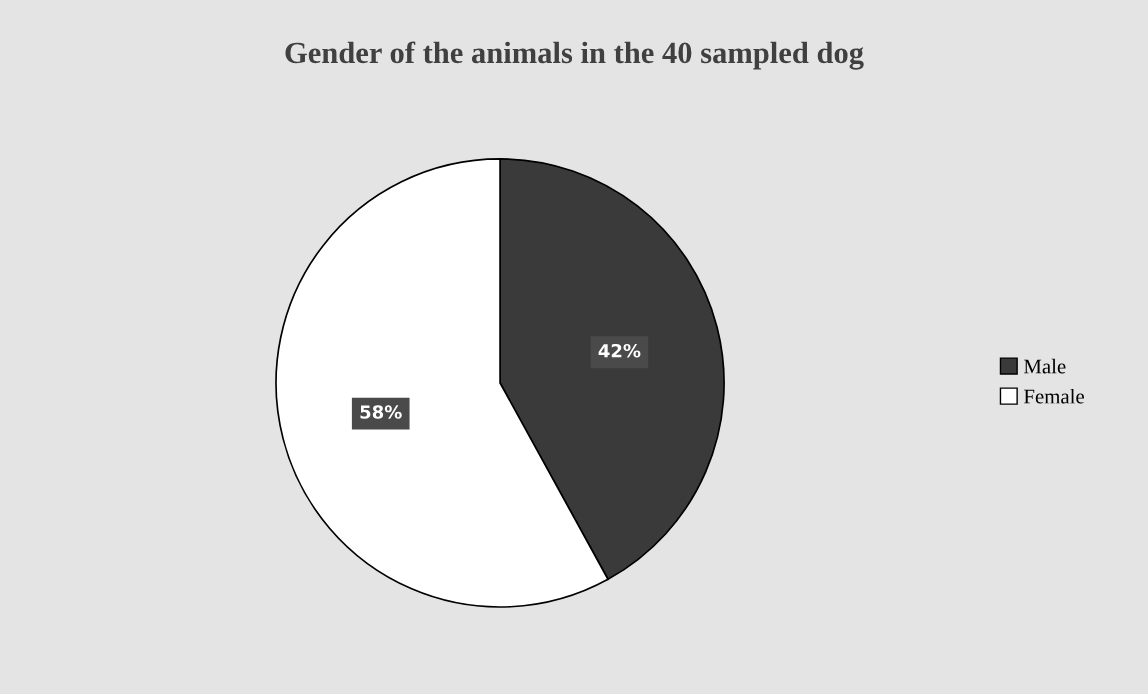  Describe the element at coordinates (1053, 396) in the screenshot. I see `legend-label: Female` at that location.